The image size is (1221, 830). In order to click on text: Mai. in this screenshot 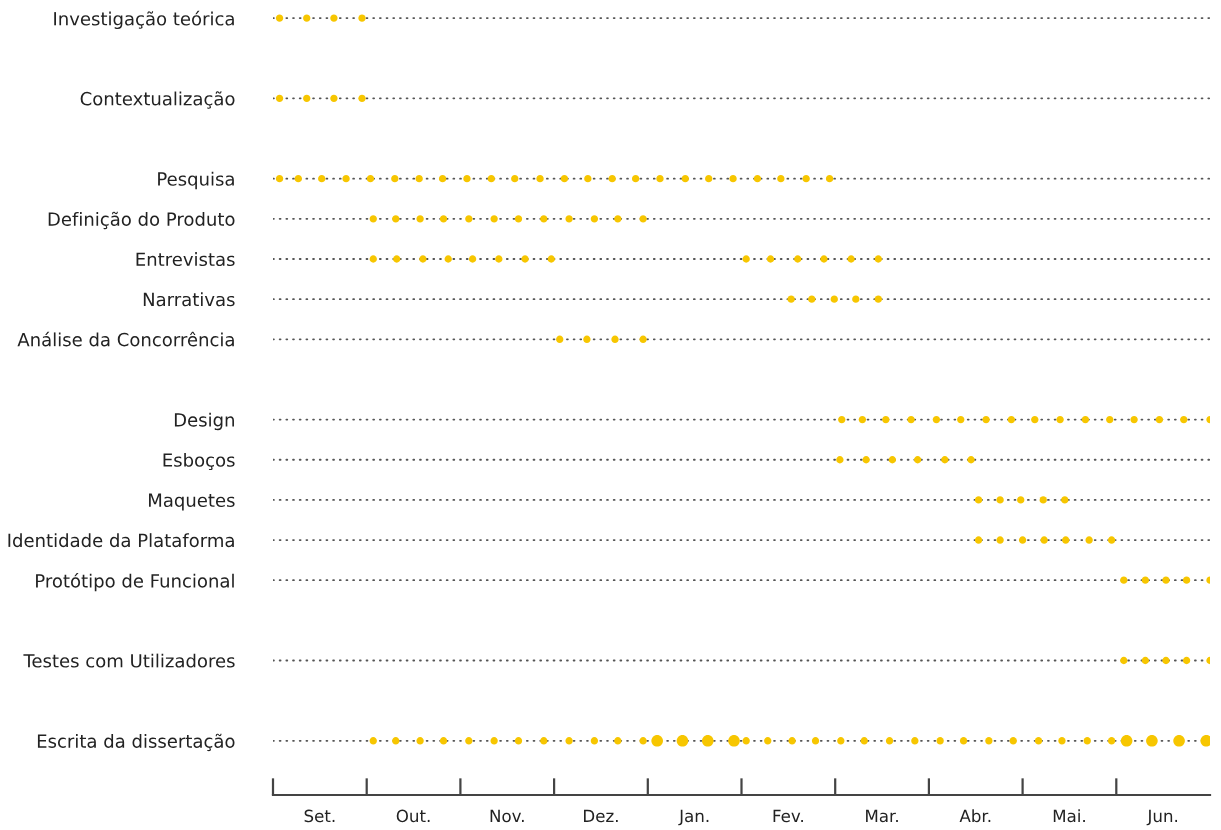, I will do `click(1069, 816)`.